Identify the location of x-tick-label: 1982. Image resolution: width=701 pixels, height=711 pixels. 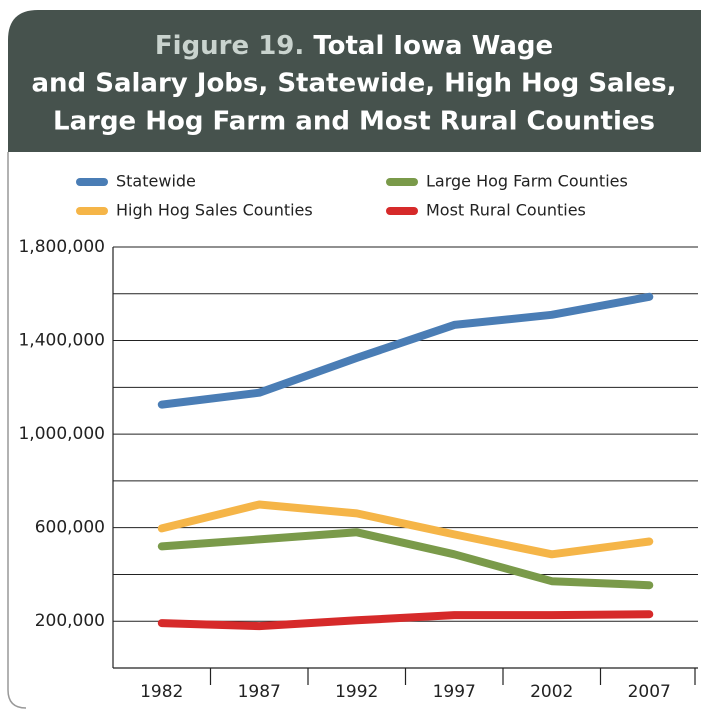
(161, 692).